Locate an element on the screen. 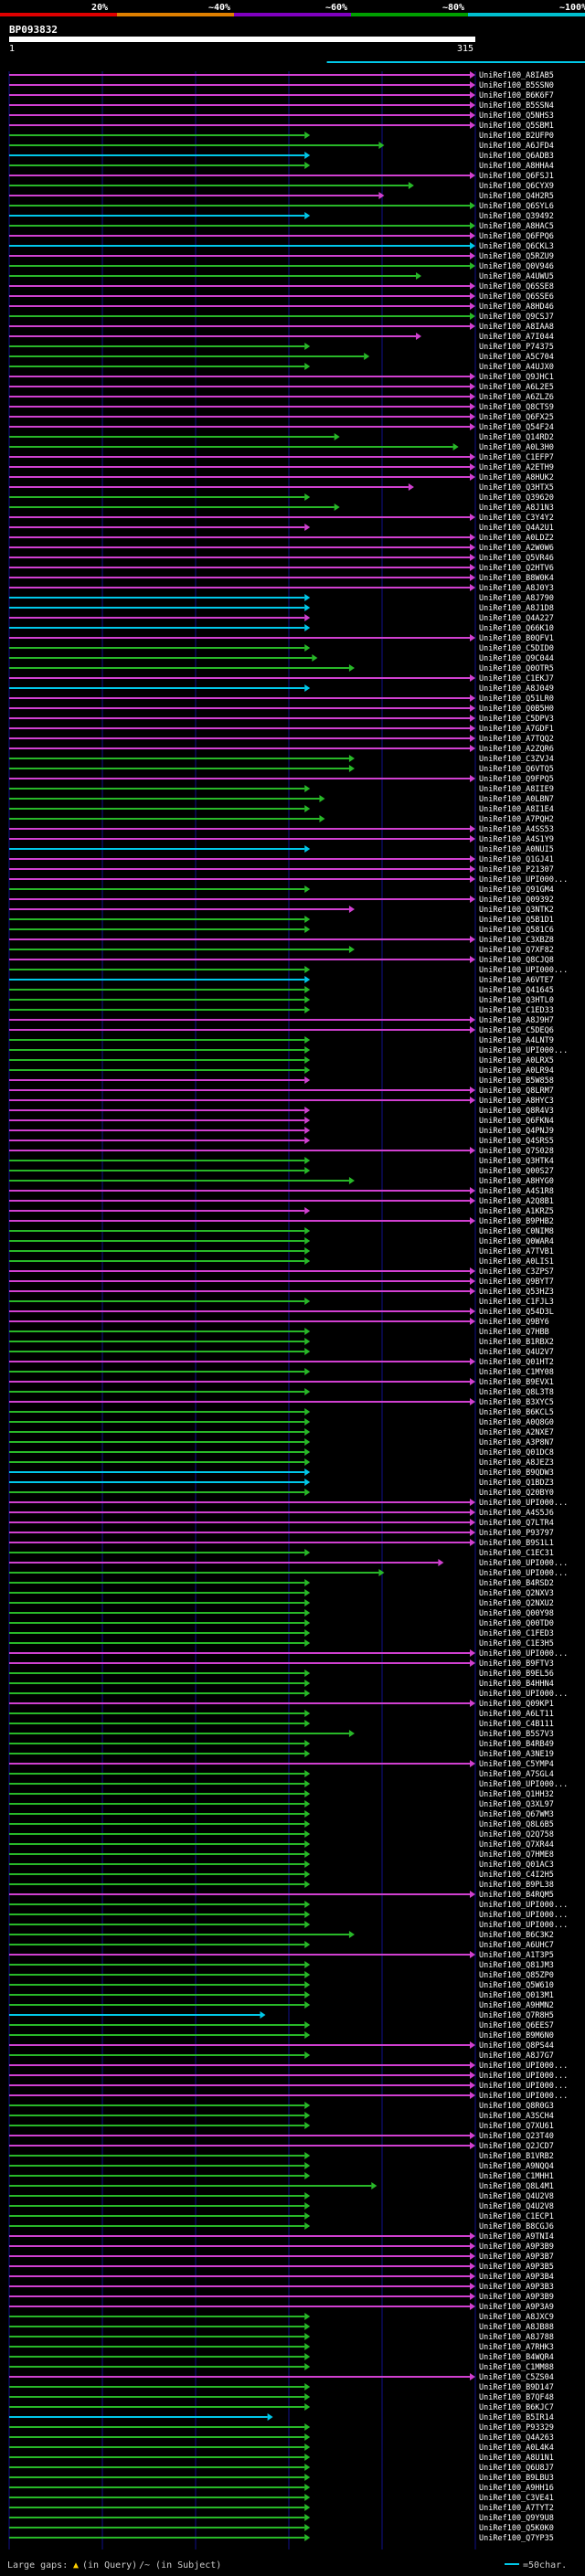  hit-label: UniRef100_A2NXE7 is located at coordinates (516, 1432).